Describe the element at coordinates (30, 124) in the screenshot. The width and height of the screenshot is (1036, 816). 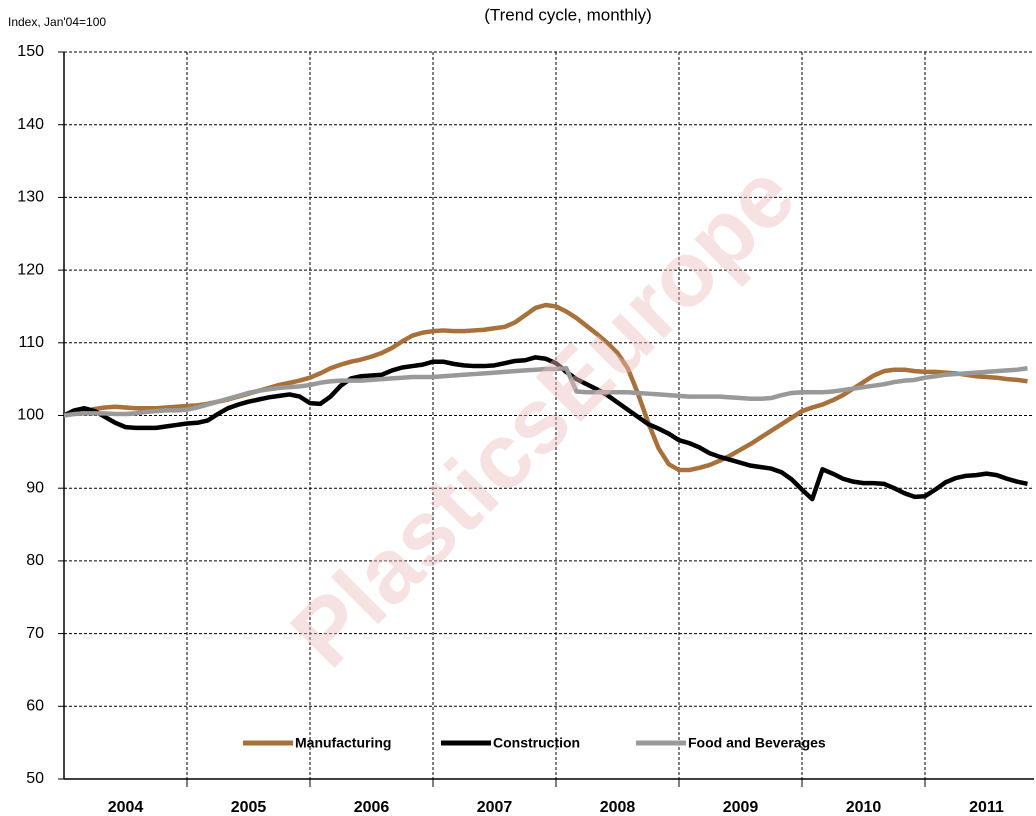
I see `y-tick-label: 140` at that location.